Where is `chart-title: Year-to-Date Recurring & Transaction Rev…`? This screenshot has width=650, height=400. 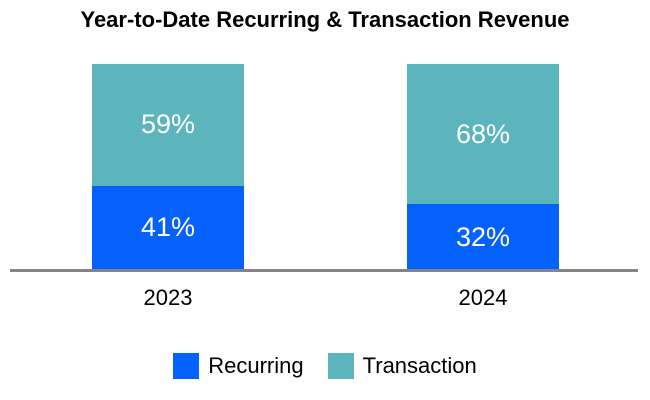
chart-title: Year-to-Date Recurring & Transaction Rev… is located at coordinates (325, 19).